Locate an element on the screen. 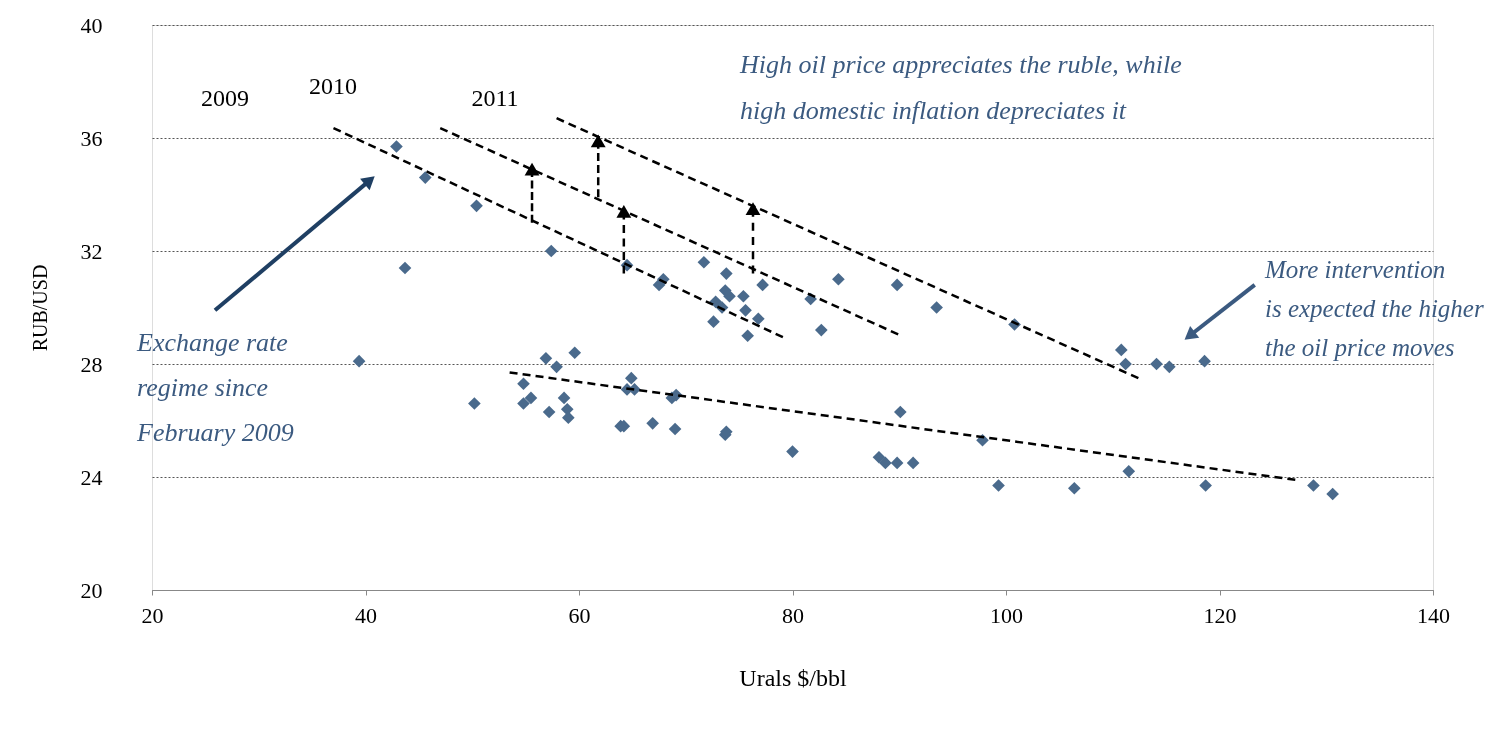 The width and height of the screenshot is (1491, 737). x-tick-label: 40 is located at coordinates (366, 615).